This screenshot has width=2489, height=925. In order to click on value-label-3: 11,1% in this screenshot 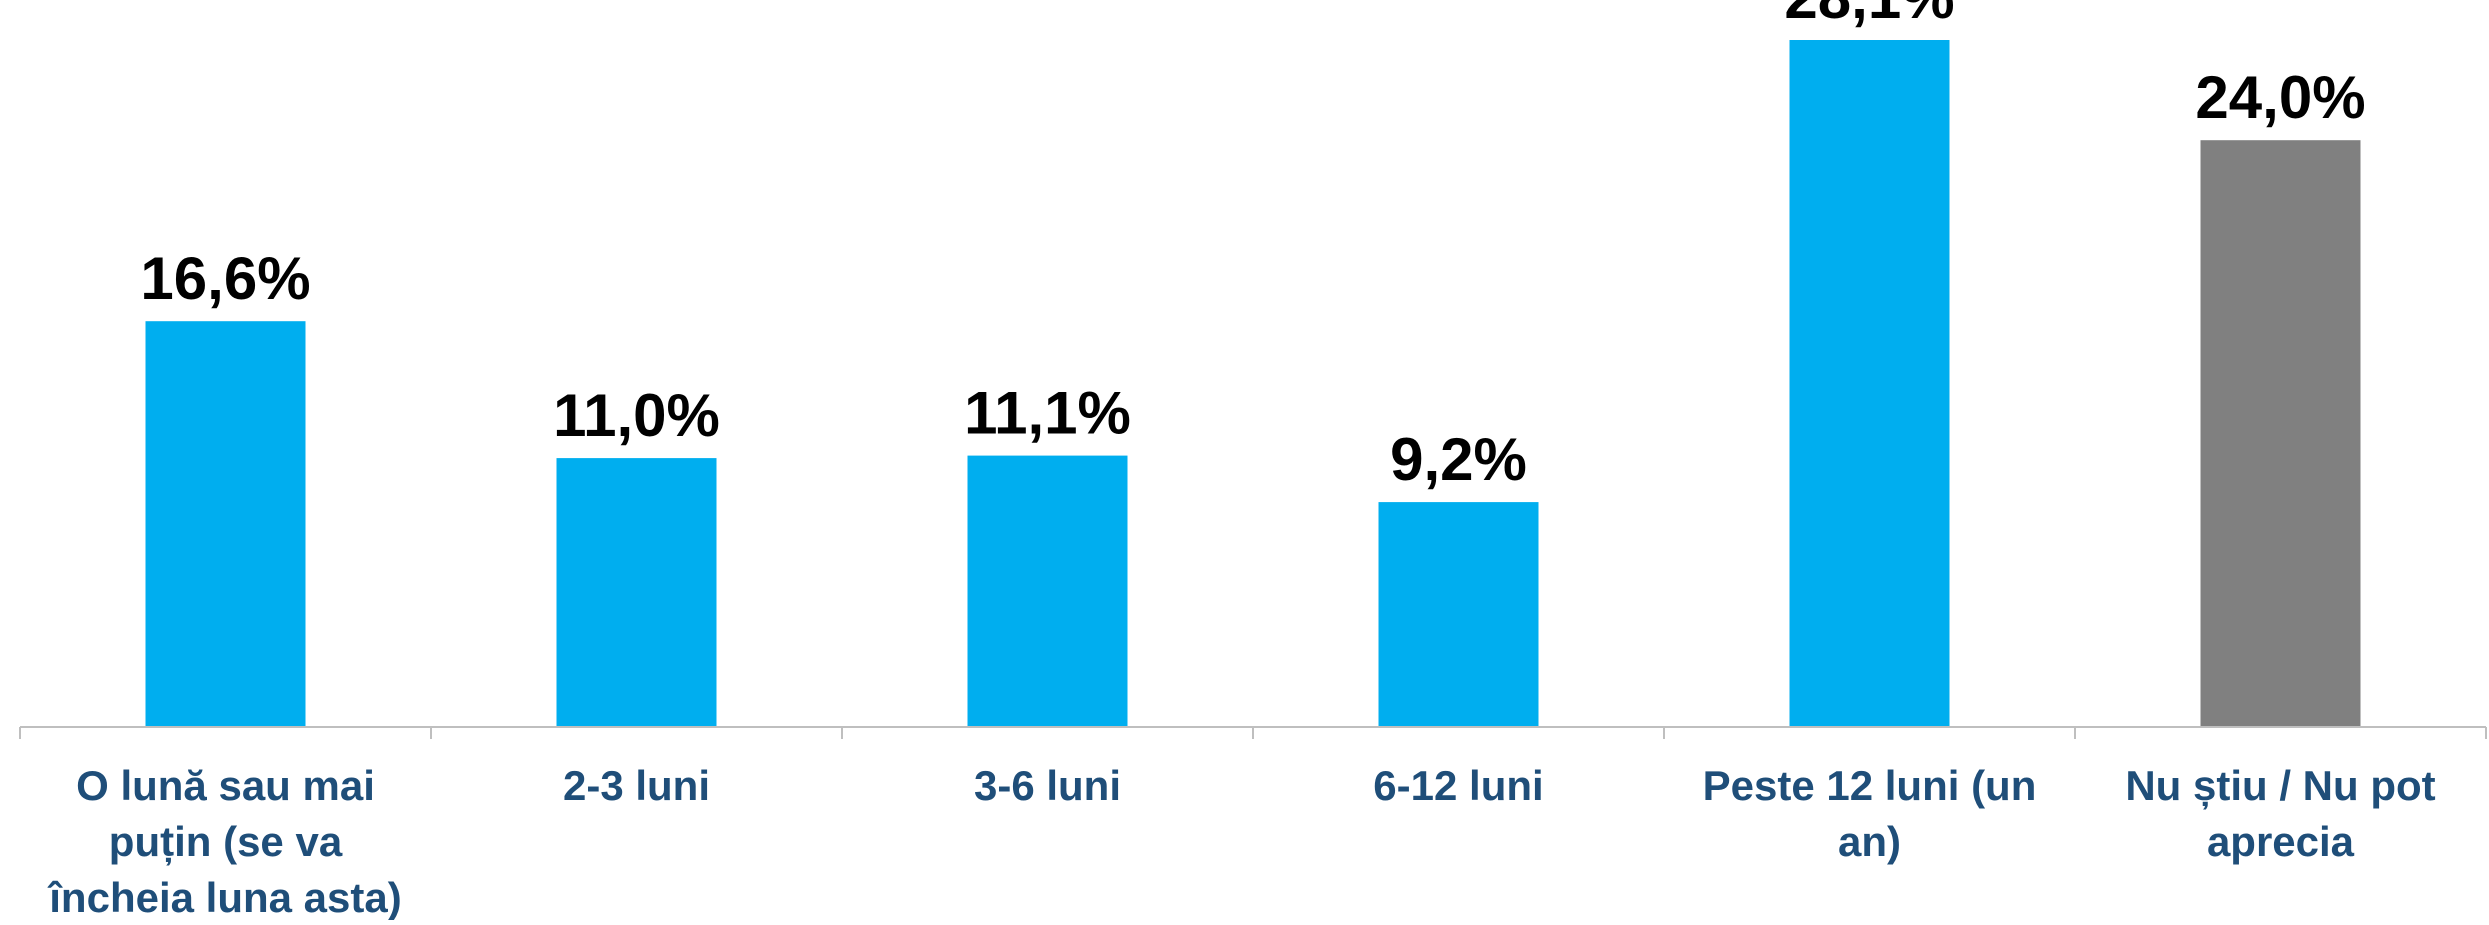, I will do `click(1047, 413)`.